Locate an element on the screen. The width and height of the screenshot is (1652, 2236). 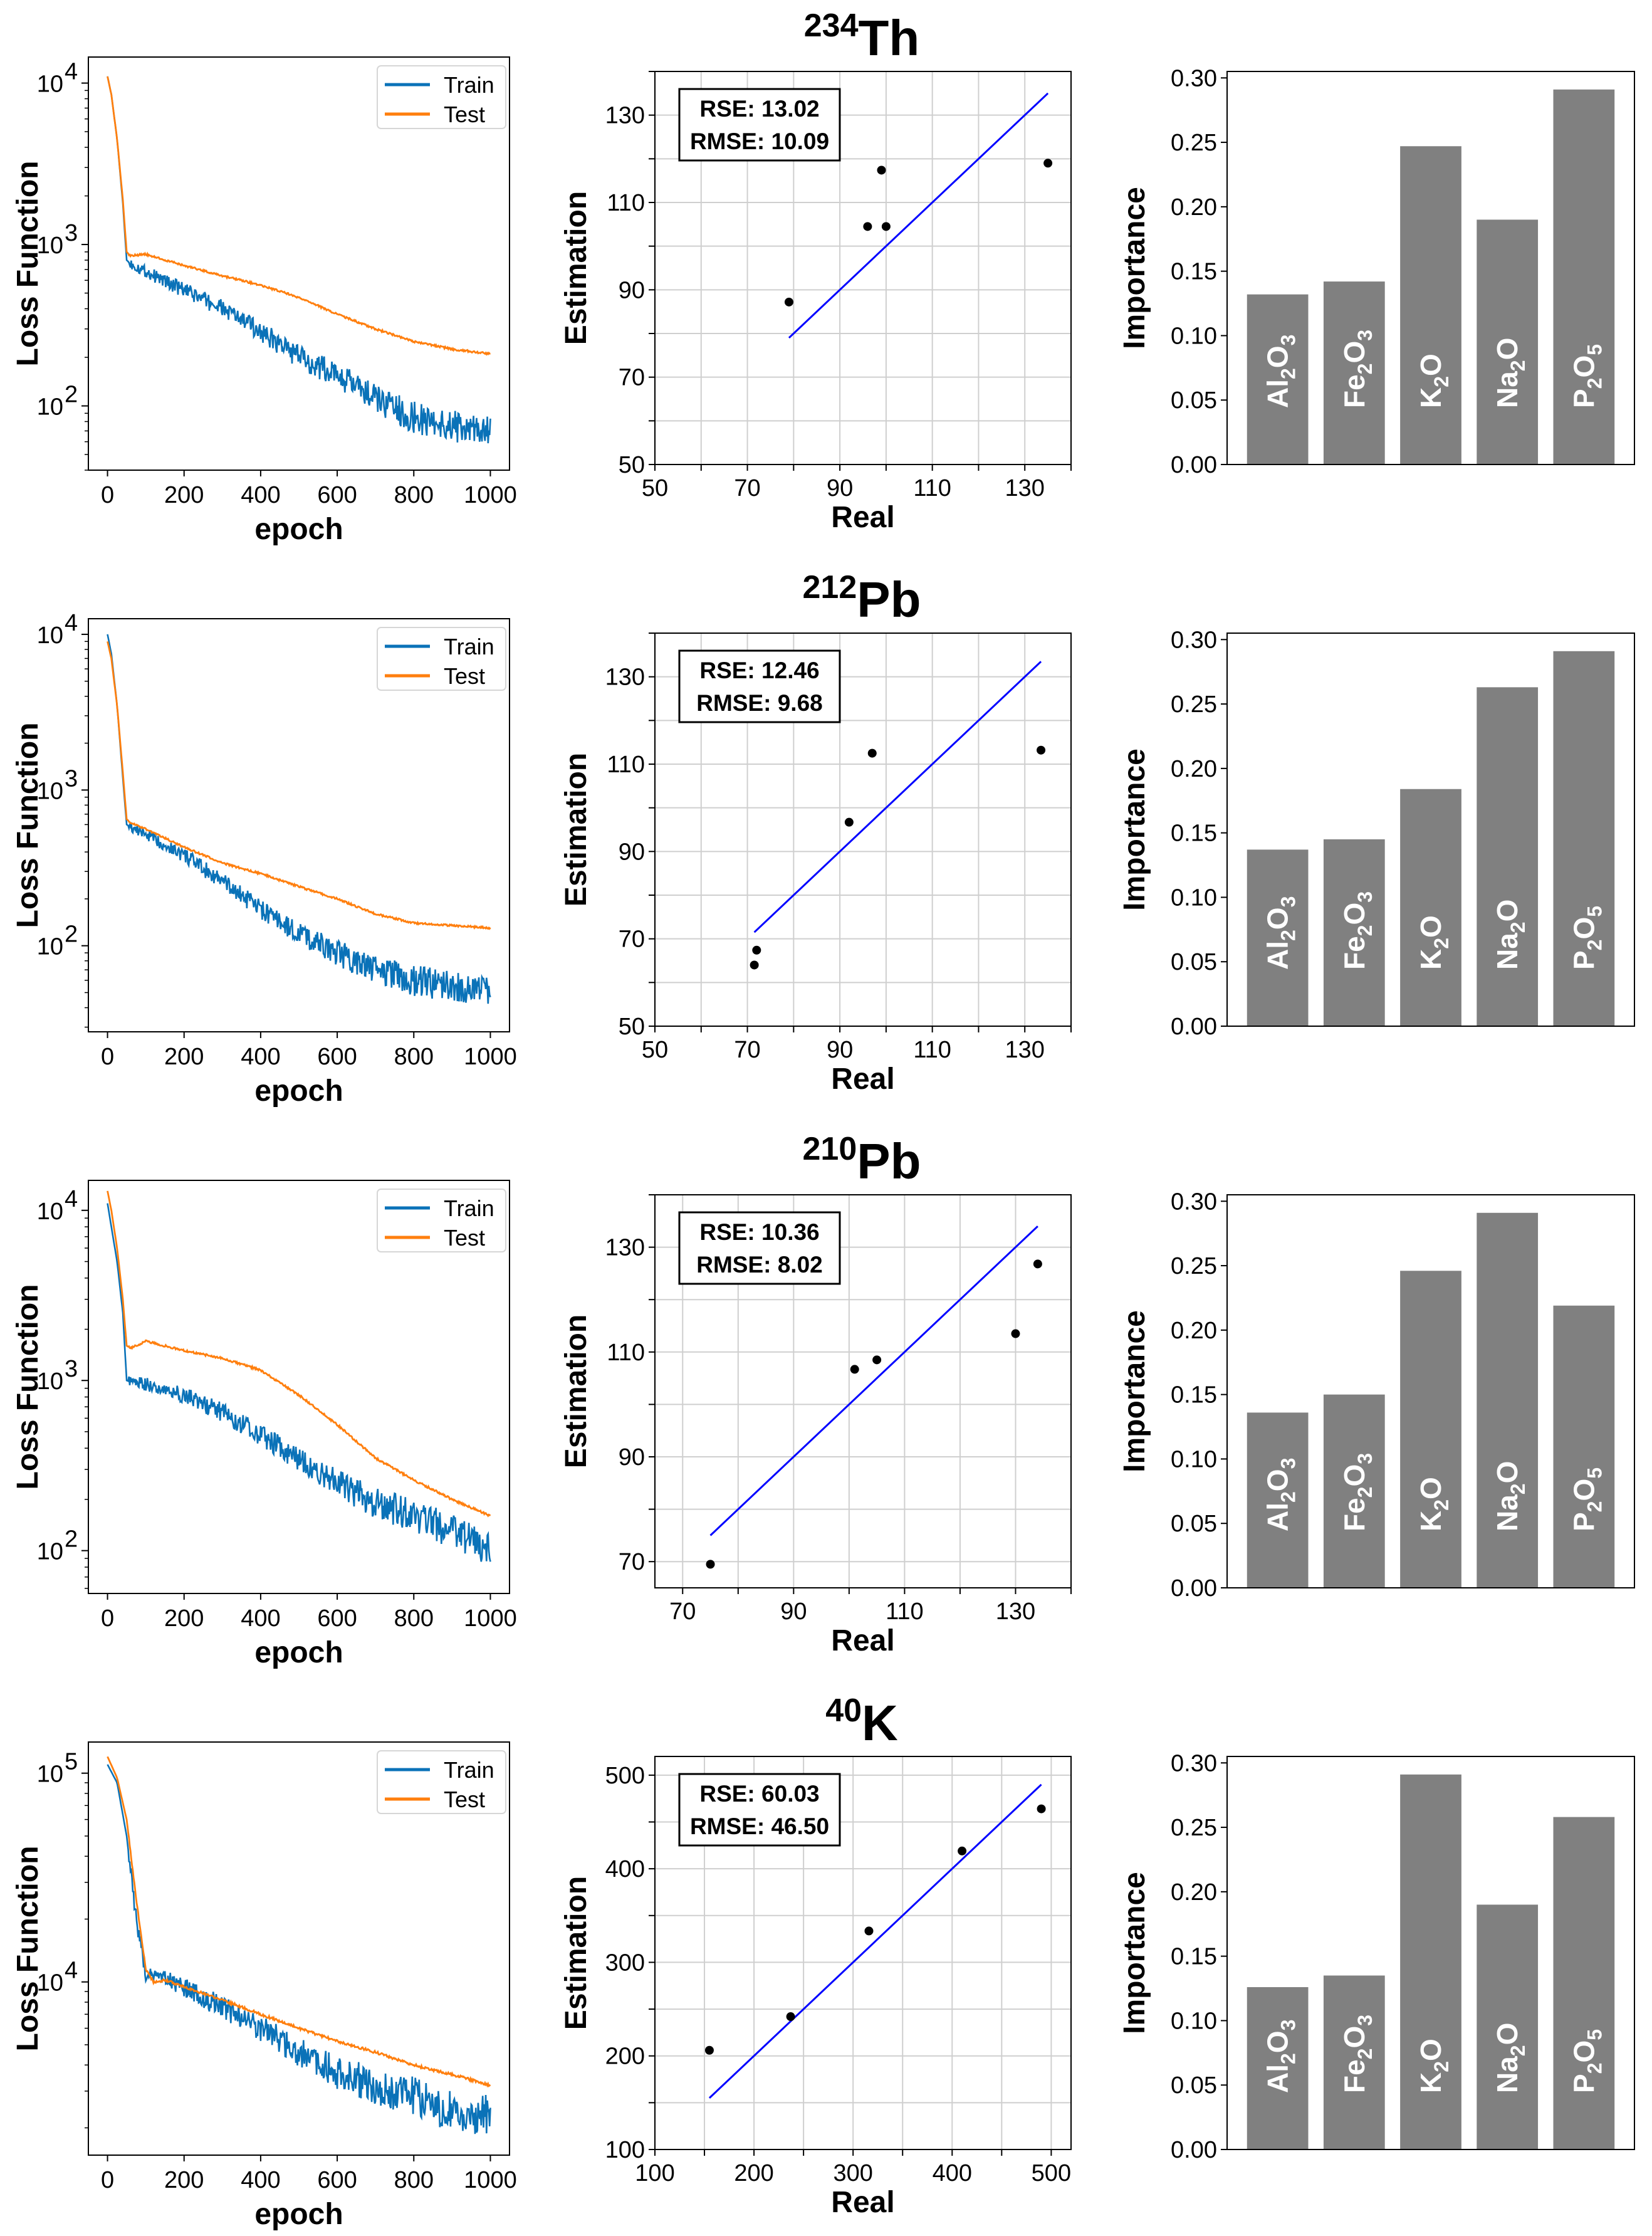
legend-label: Train is located at coordinates (469, 646).